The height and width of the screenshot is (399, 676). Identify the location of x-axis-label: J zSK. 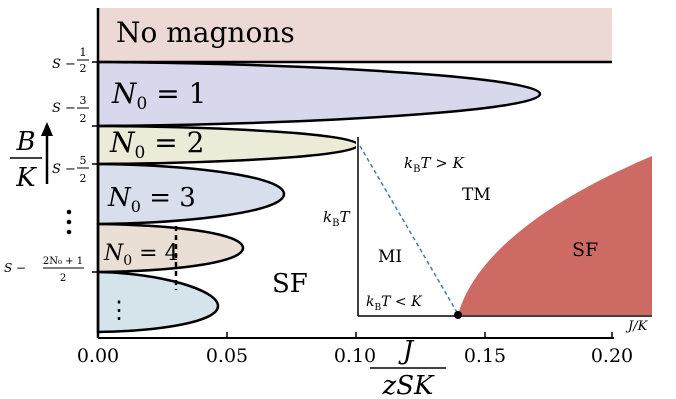
(408, 367).